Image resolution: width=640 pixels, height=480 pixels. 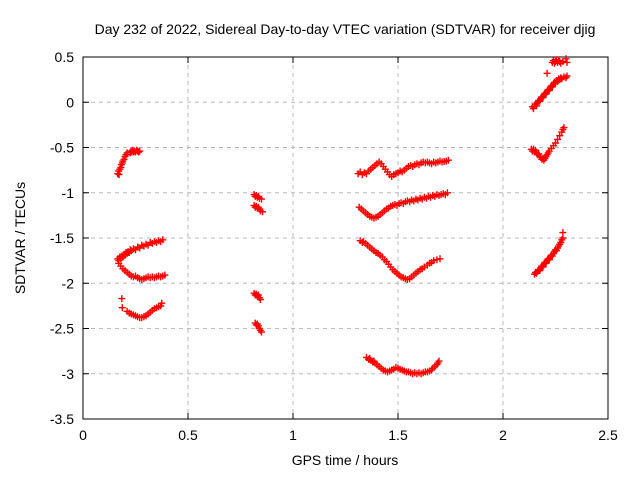 I want to click on y-tick-label: -1.5, so click(x=62, y=238).